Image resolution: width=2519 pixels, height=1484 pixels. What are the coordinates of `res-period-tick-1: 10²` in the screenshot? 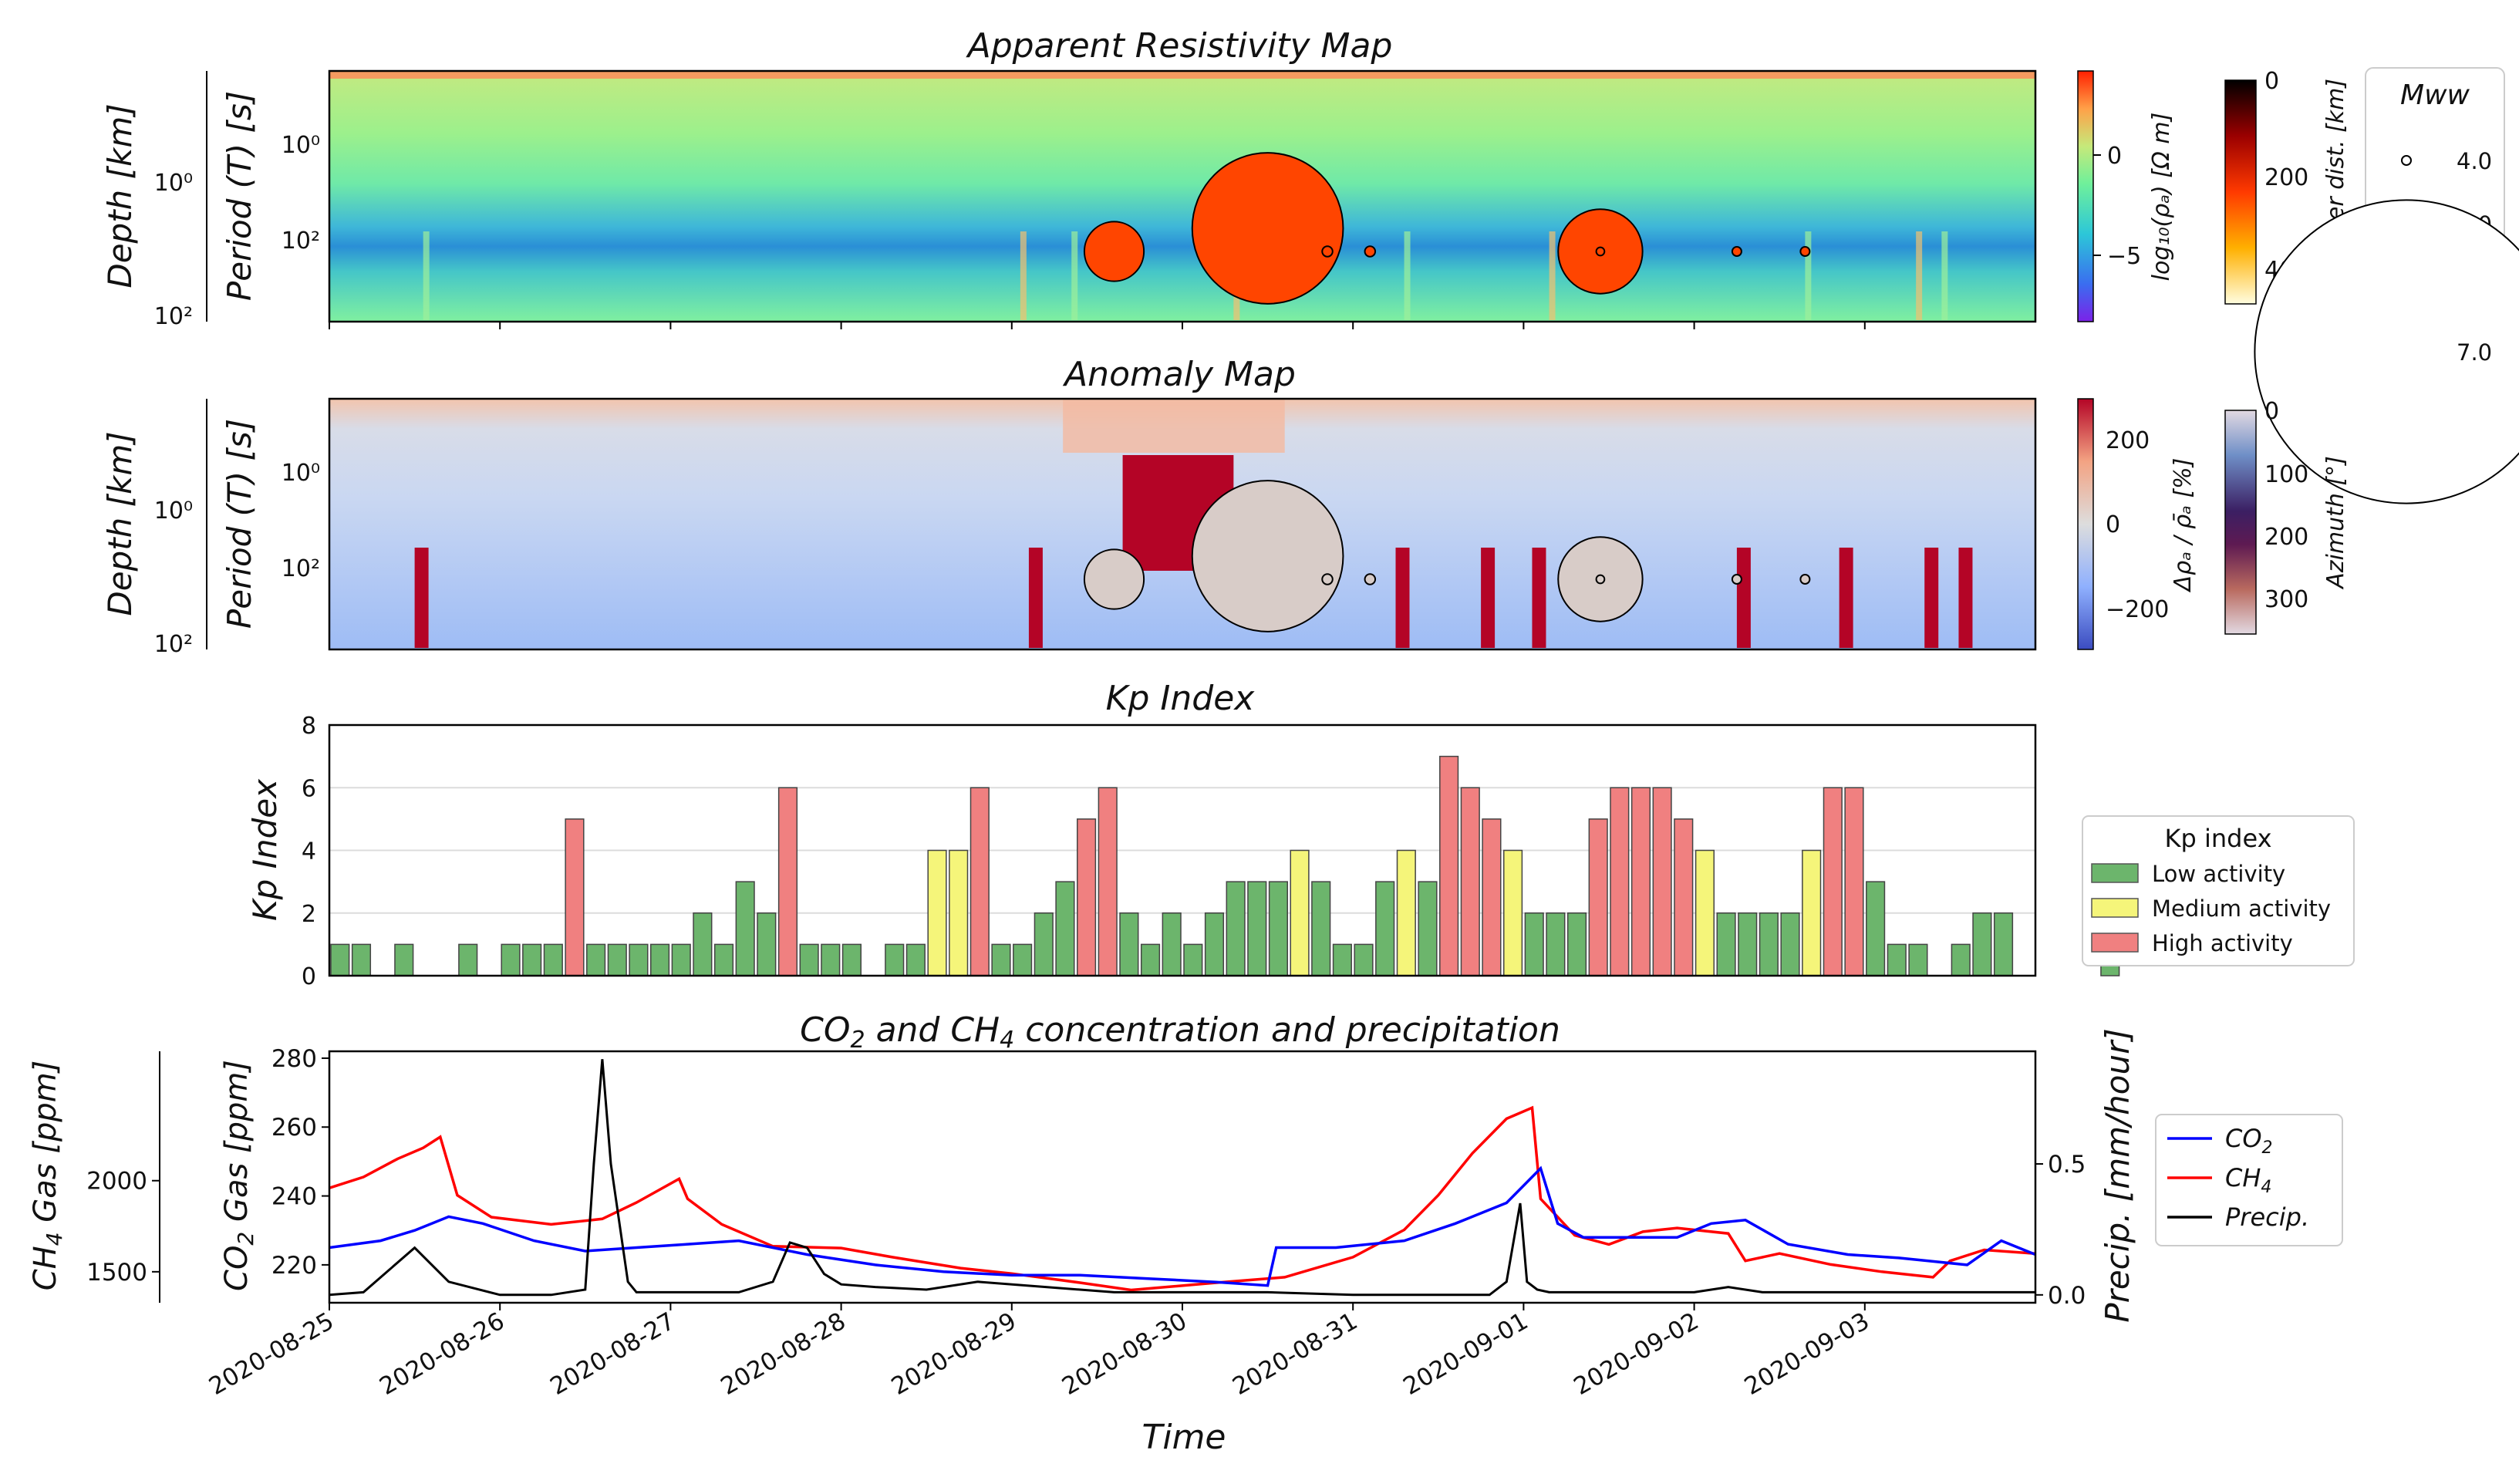 It's located at (301, 242).